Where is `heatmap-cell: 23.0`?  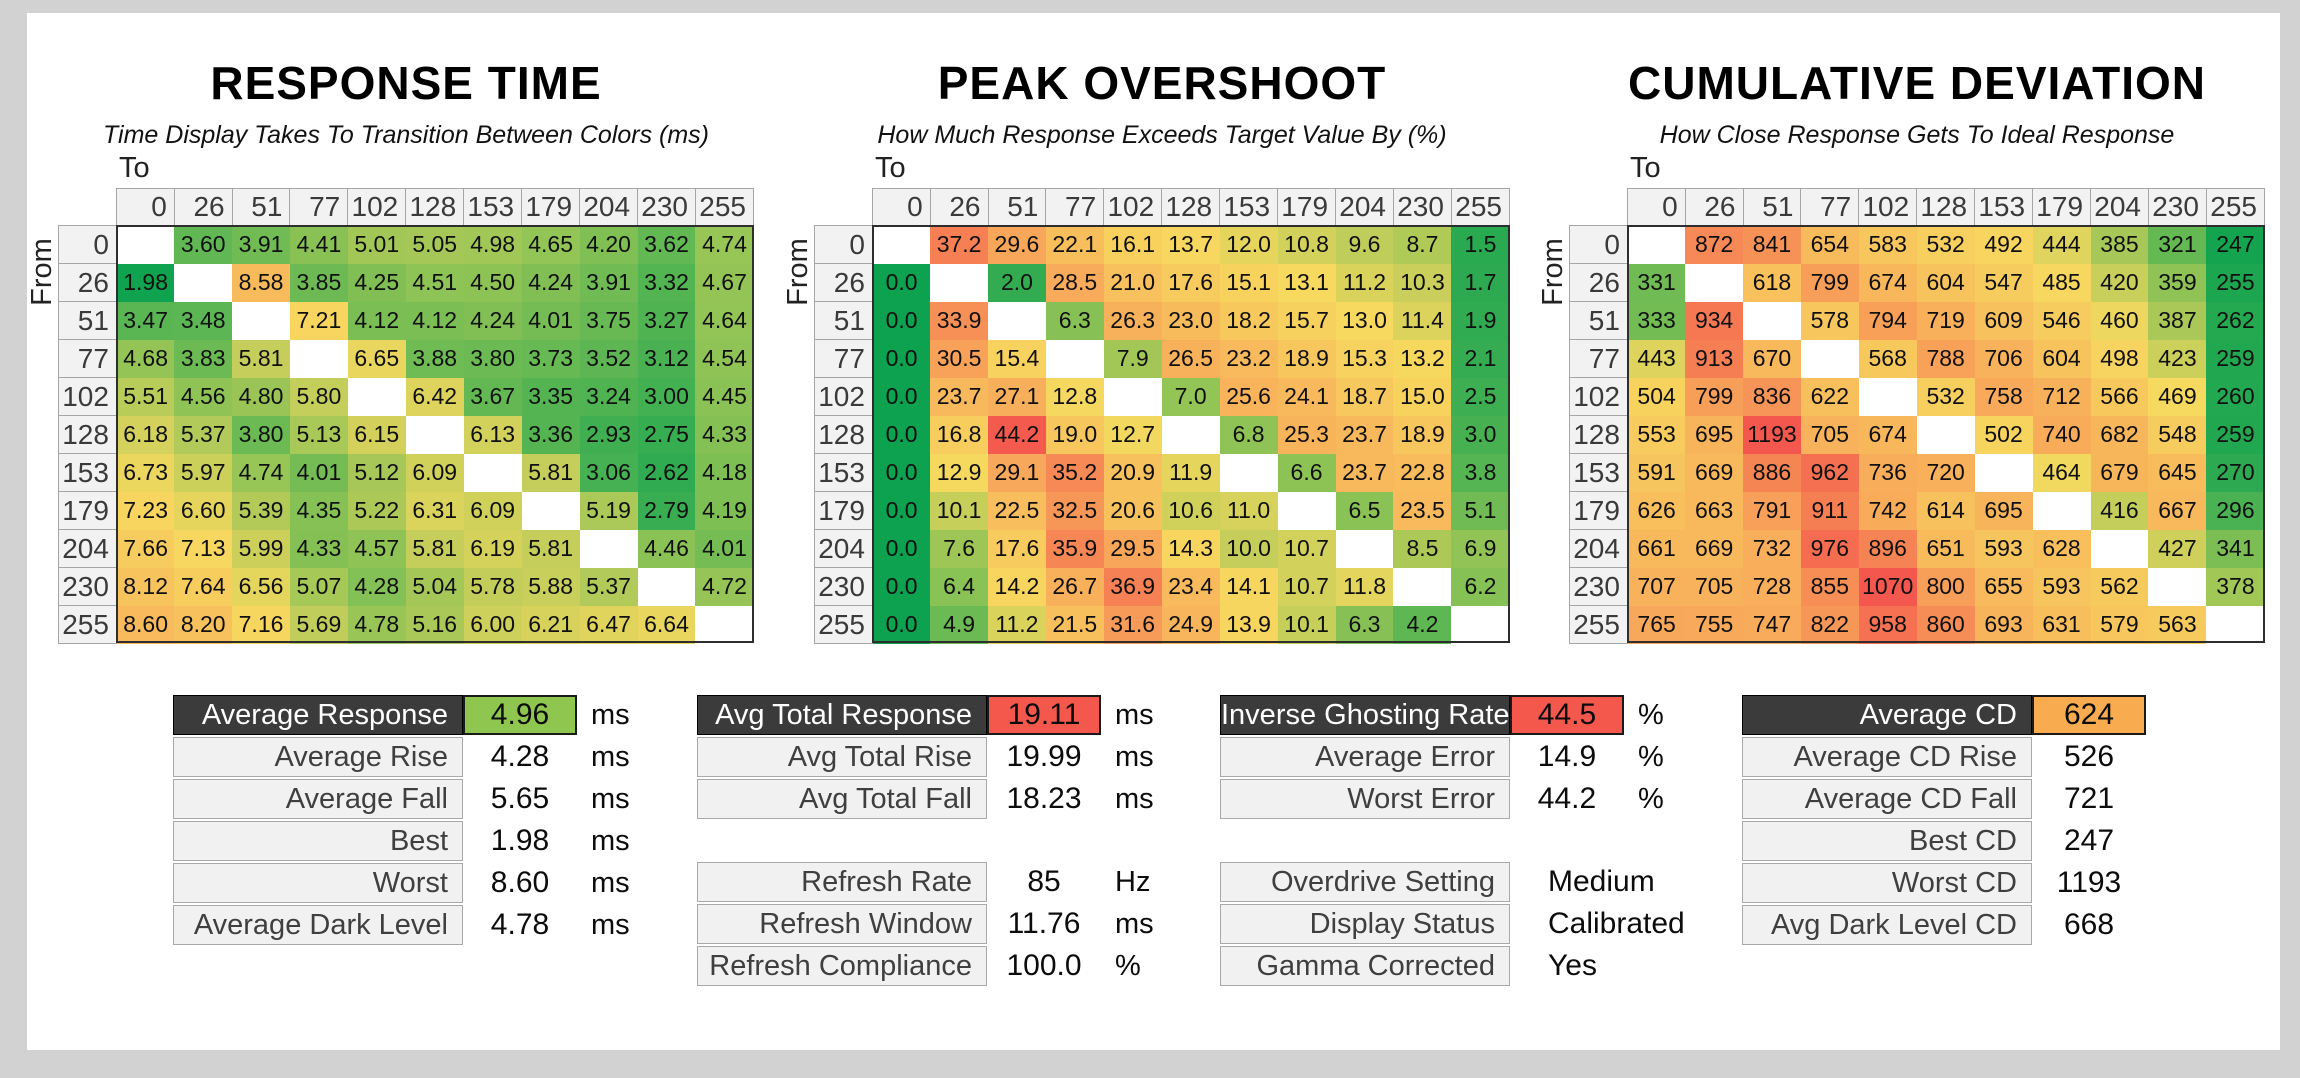 heatmap-cell: 23.0 is located at coordinates (1190, 320).